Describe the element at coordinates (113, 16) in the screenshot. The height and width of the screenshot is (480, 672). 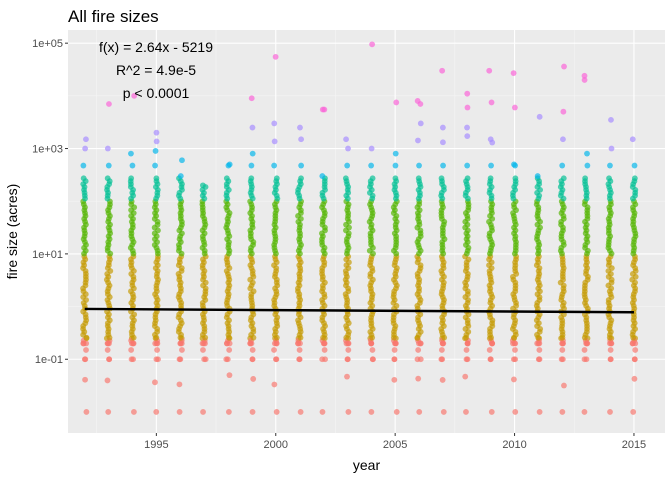
I see `chart-title: All fire sizes` at that location.